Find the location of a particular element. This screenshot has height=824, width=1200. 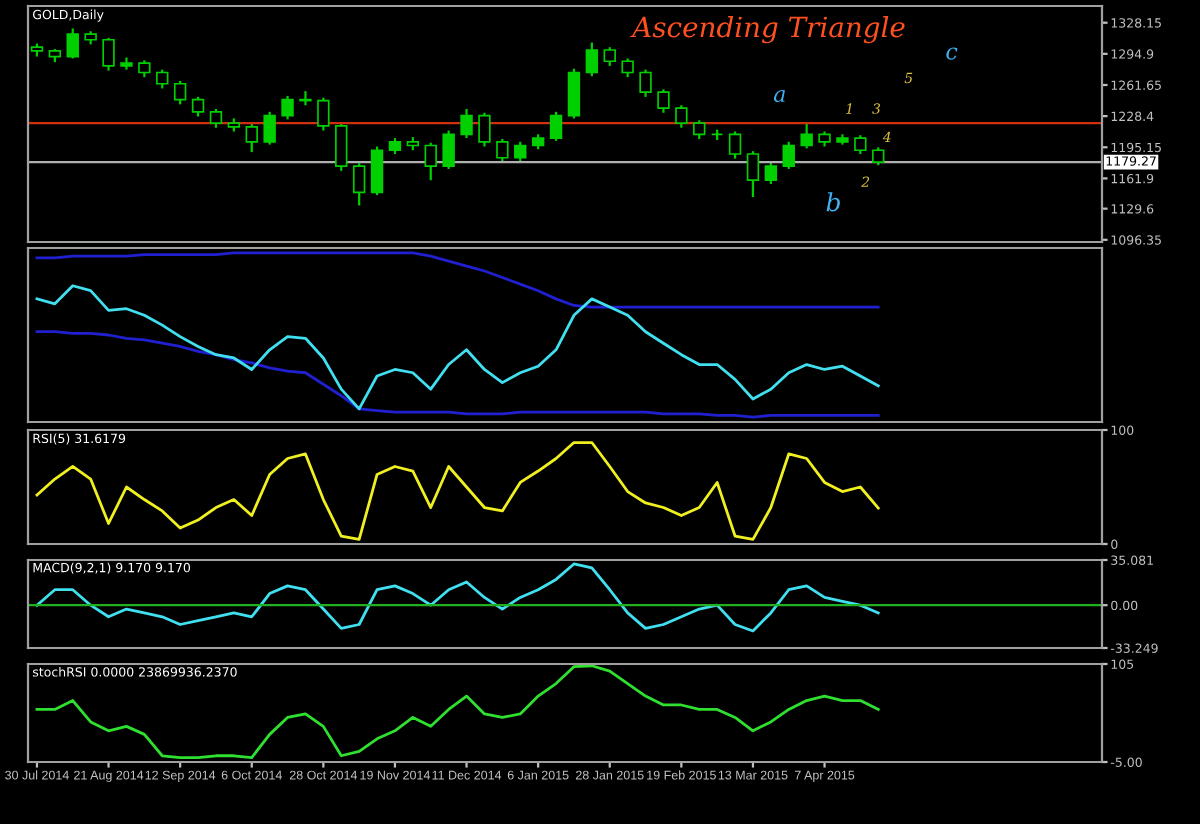

annotation: Ascending Triangle is located at coordinates (767, 29).